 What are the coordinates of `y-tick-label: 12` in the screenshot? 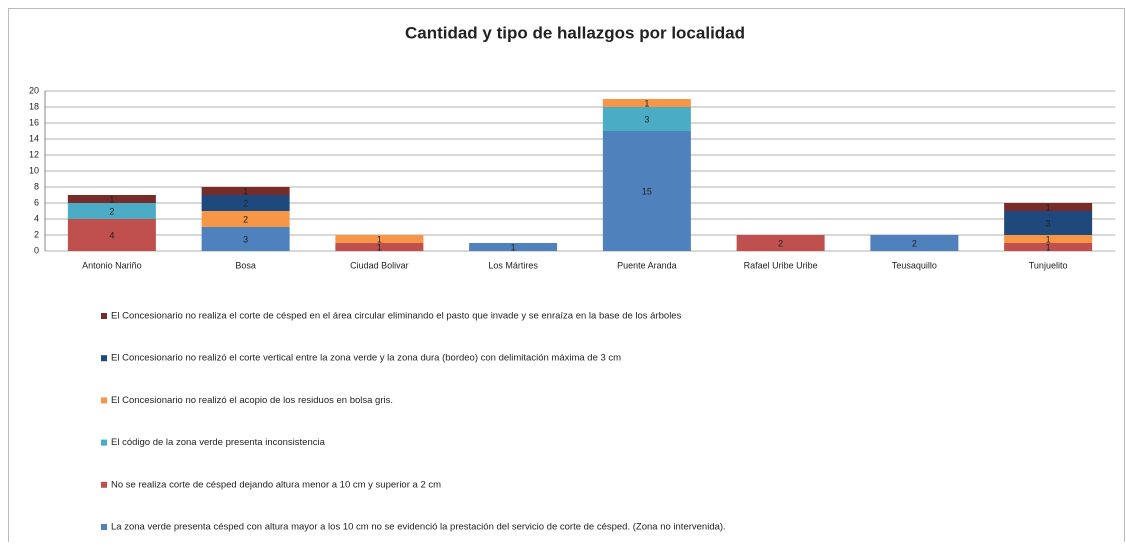 It's located at (34, 154).